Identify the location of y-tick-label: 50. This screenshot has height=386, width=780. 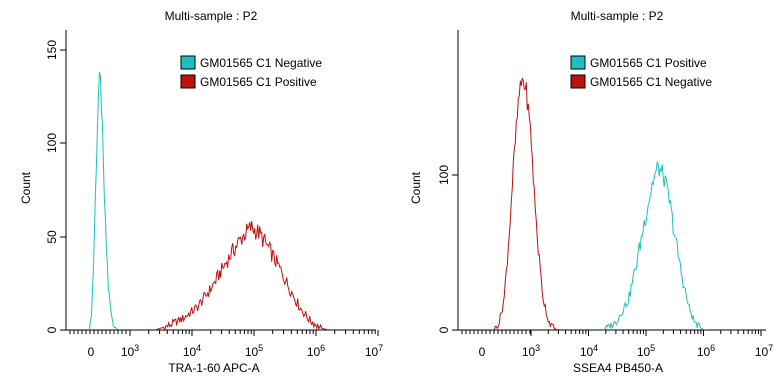
(52, 237).